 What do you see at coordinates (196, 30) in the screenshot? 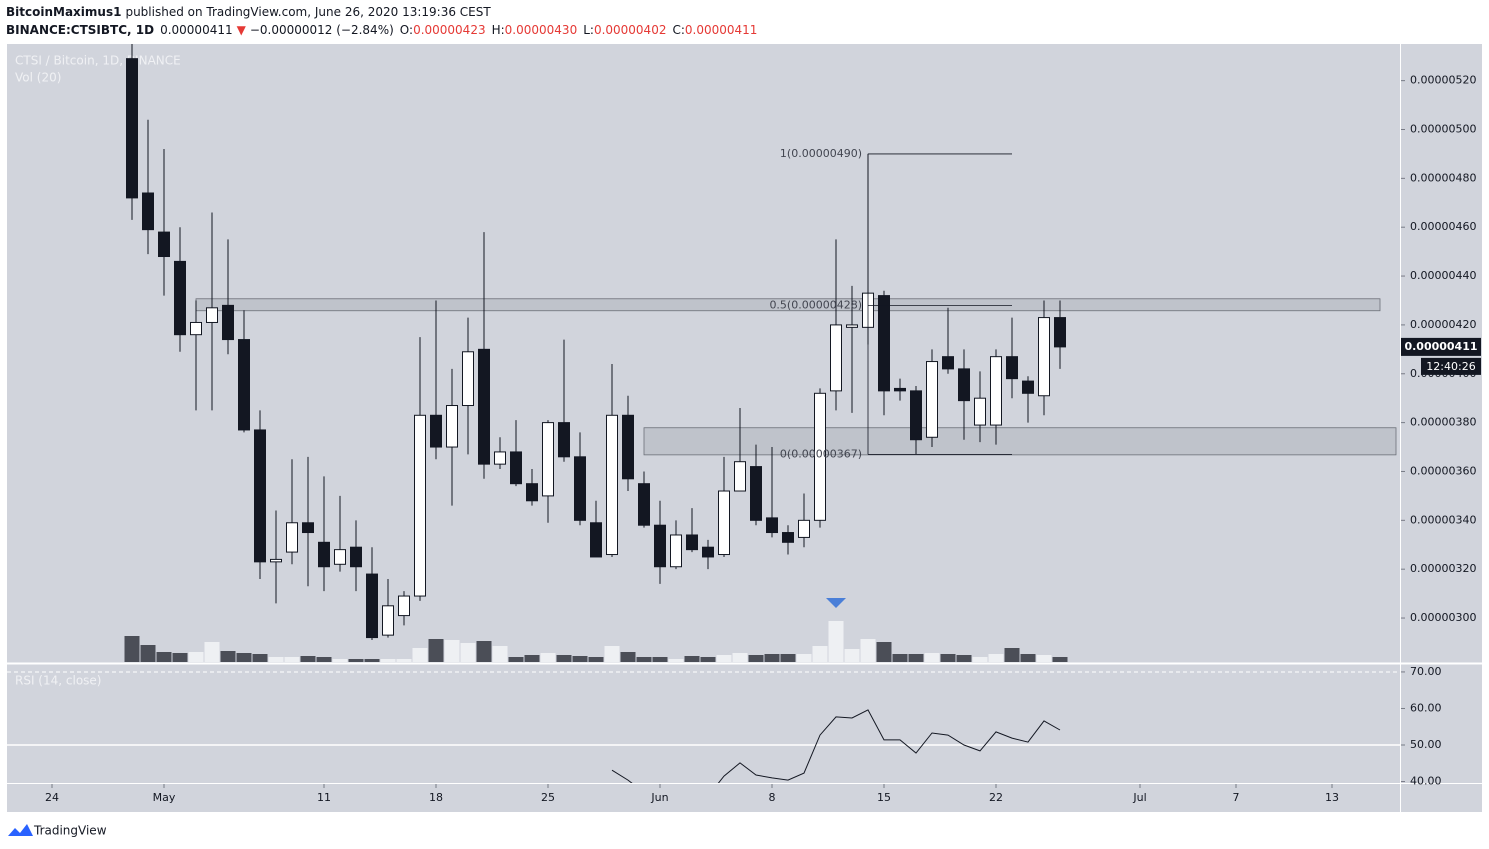
I see `last: 0.00000411` at bounding box center [196, 30].